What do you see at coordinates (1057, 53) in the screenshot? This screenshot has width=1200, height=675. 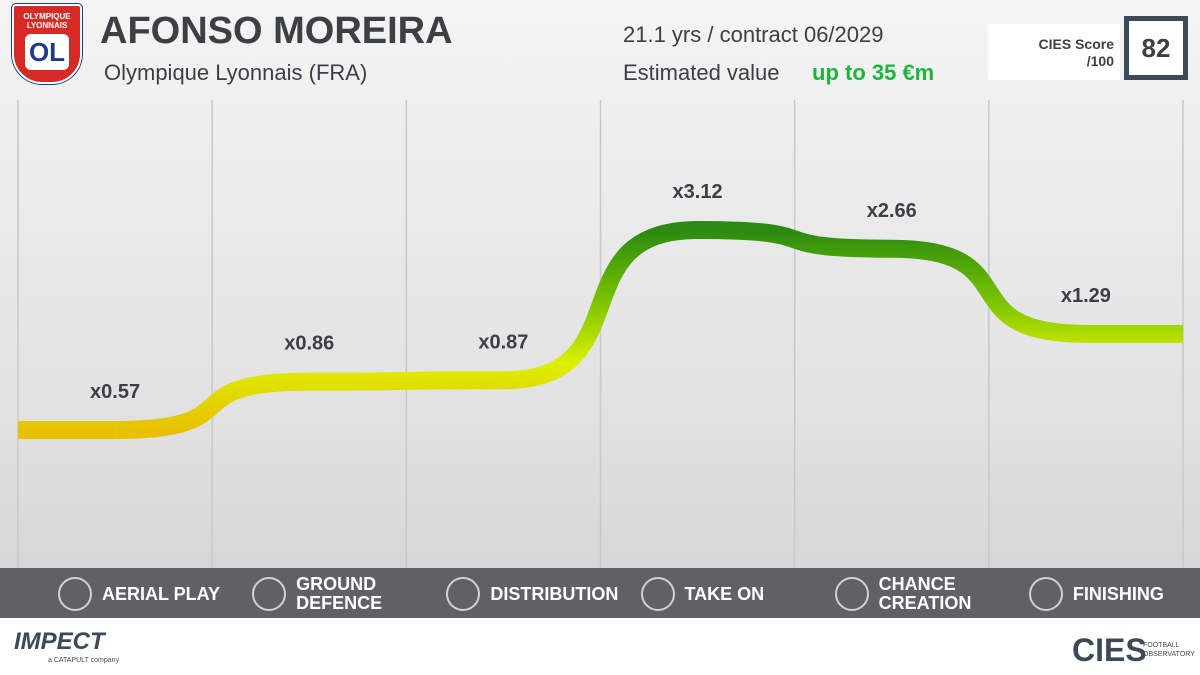 I see `score-label-box: CIES Score /100` at bounding box center [1057, 53].